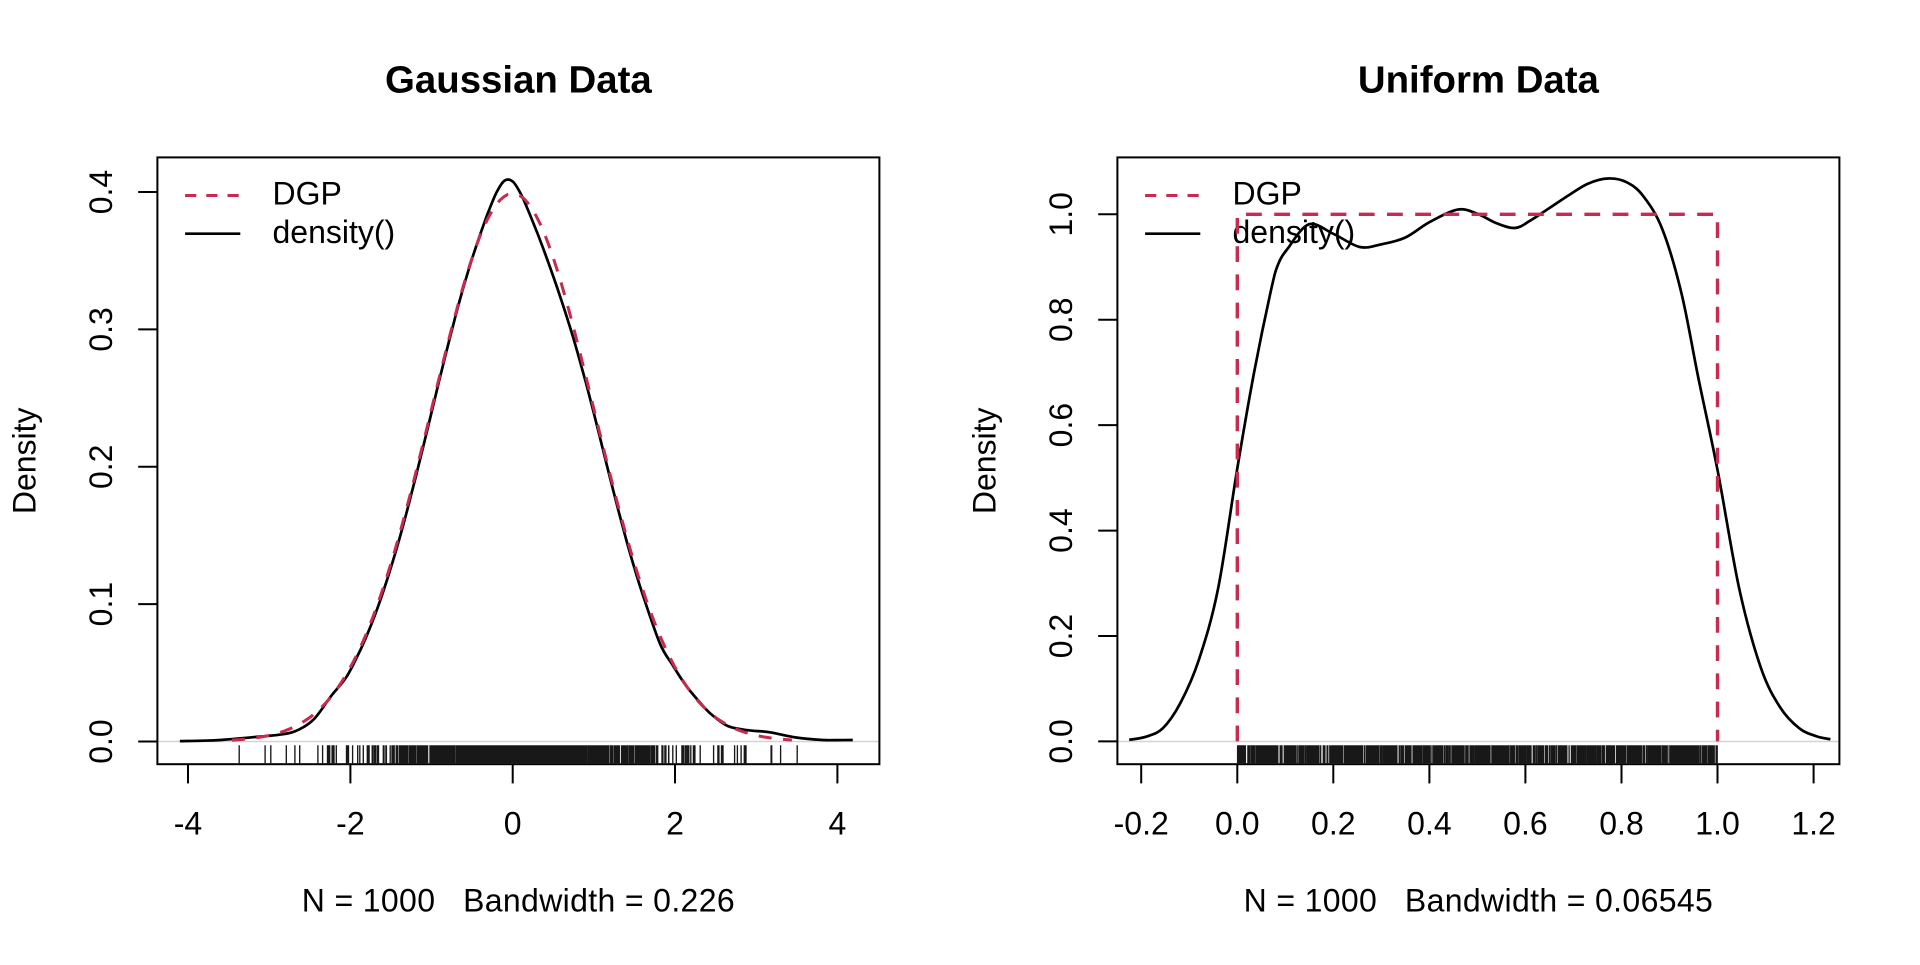 This screenshot has width=1920, height=965. Describe the element at coordinates (101, 329) in the screenshot. I see `svg-text: 0.3` at that location.